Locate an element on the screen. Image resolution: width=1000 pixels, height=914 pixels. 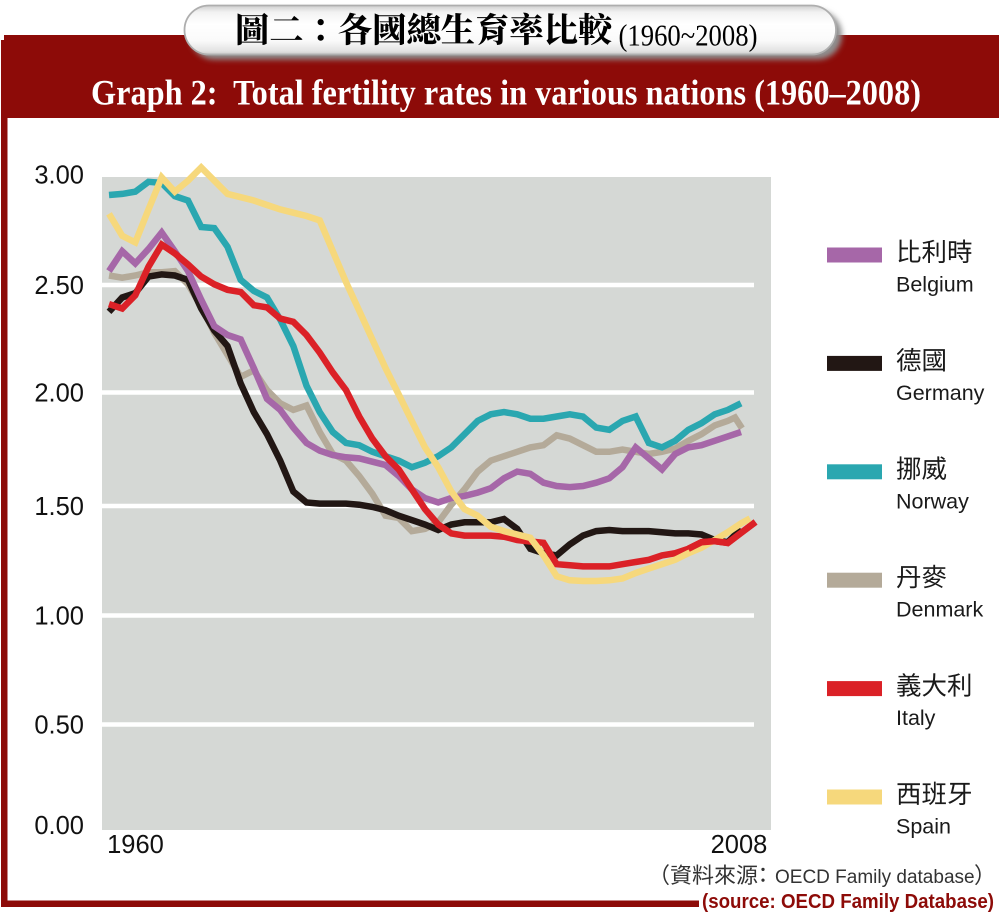
svg-text: Denmark is located at coordinates (939, 610).